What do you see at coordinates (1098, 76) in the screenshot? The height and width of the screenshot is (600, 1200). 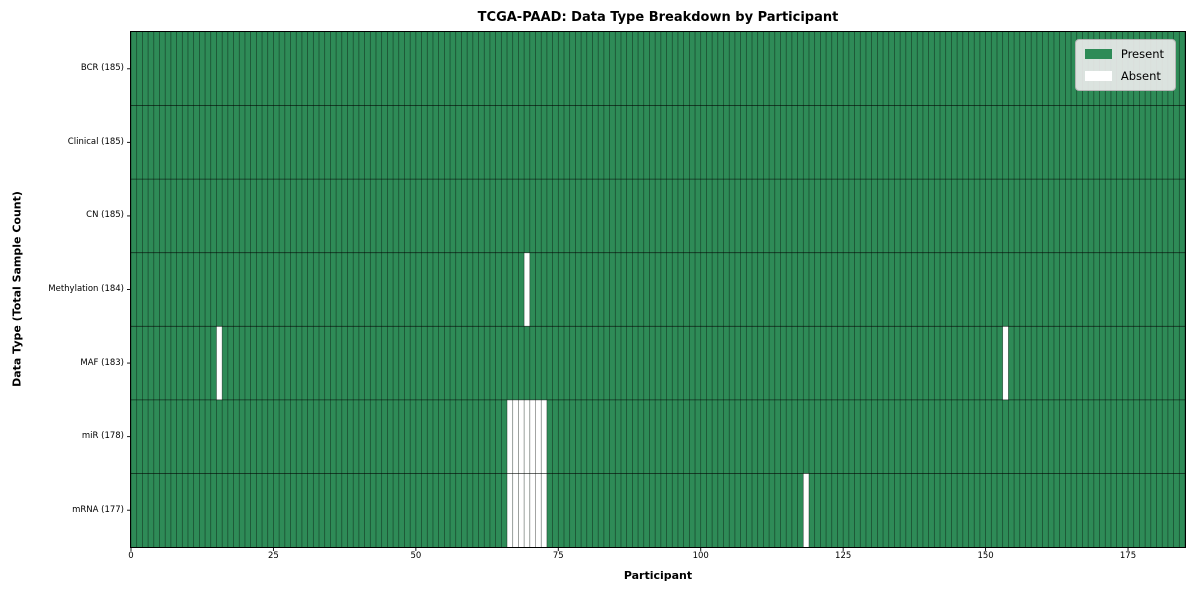 I see `absent-swatch-icon` at bounding box center [1098, 76].